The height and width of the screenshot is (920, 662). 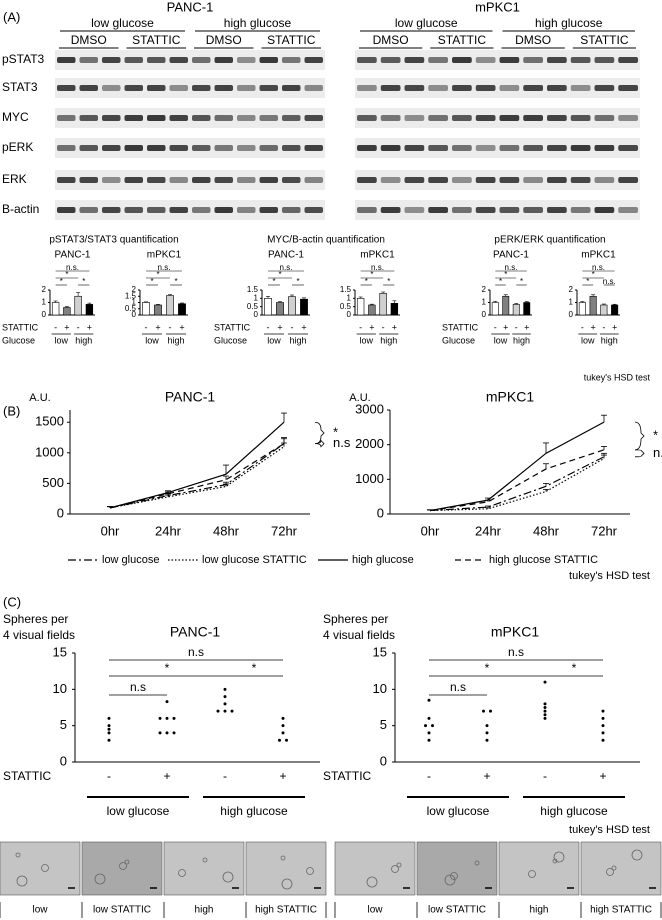 What do you see at coordinates (359, 398) in the screenshot?
I see `y-axis-label: A.U.` at bounding box center [359, 398].